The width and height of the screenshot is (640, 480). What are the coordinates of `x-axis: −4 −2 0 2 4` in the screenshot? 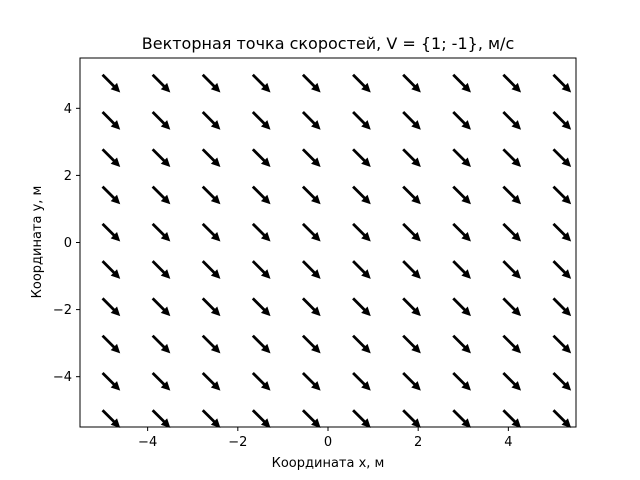 It's located at (325, 438).